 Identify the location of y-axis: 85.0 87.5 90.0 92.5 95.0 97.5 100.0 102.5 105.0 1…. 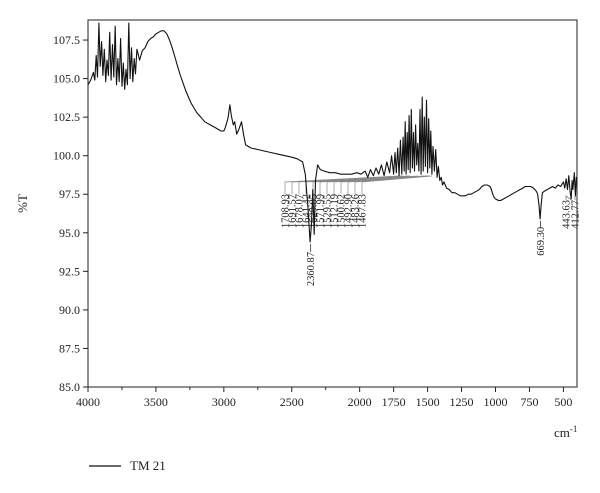
(70, 213).